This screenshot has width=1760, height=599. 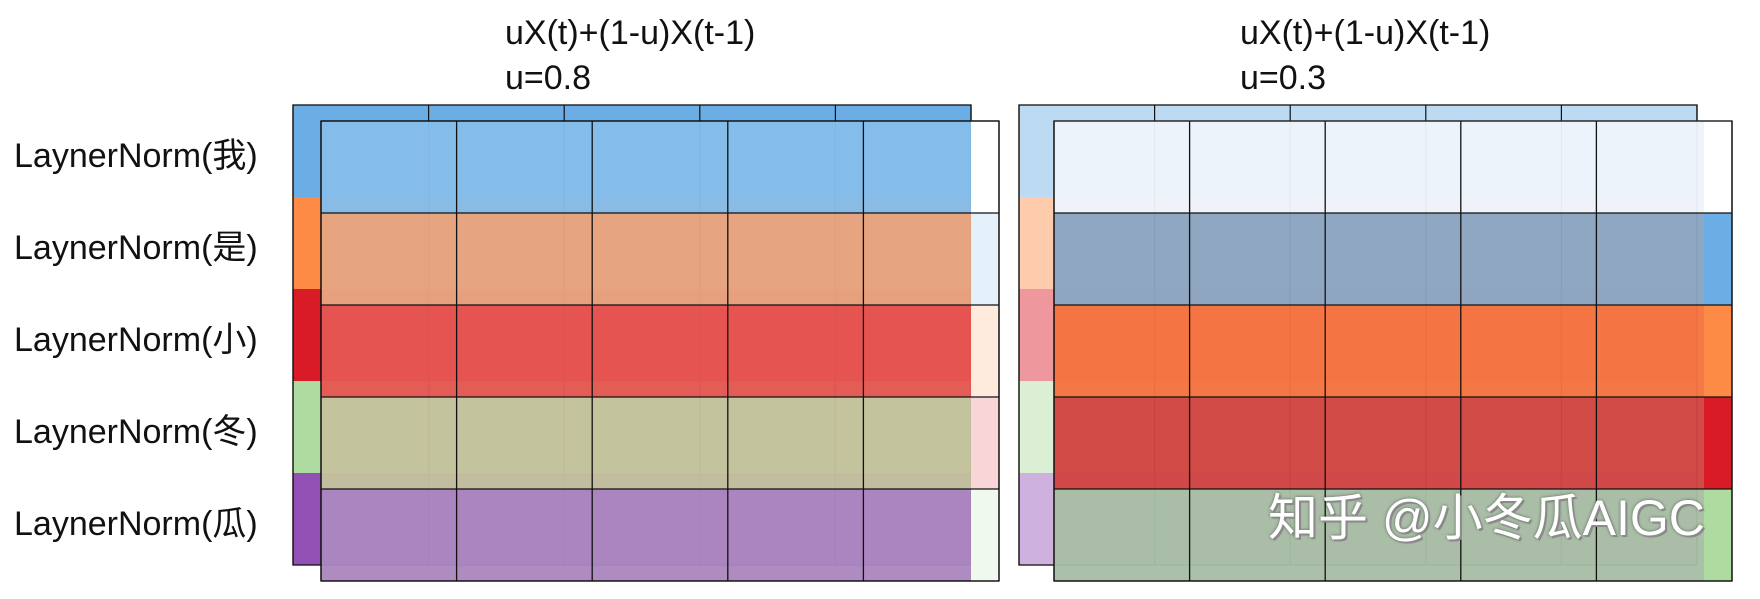 I want to click on row-label-1: LaynerNorm(是), so click(x=136, y=248).